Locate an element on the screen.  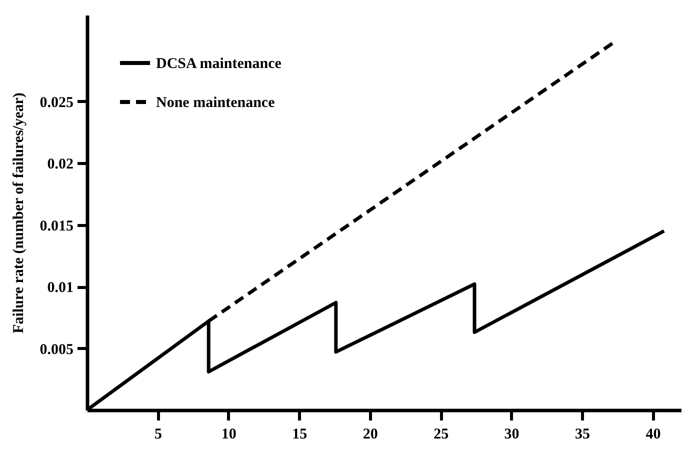
x-tick-label: 20 is located at coordinates (370, 434).